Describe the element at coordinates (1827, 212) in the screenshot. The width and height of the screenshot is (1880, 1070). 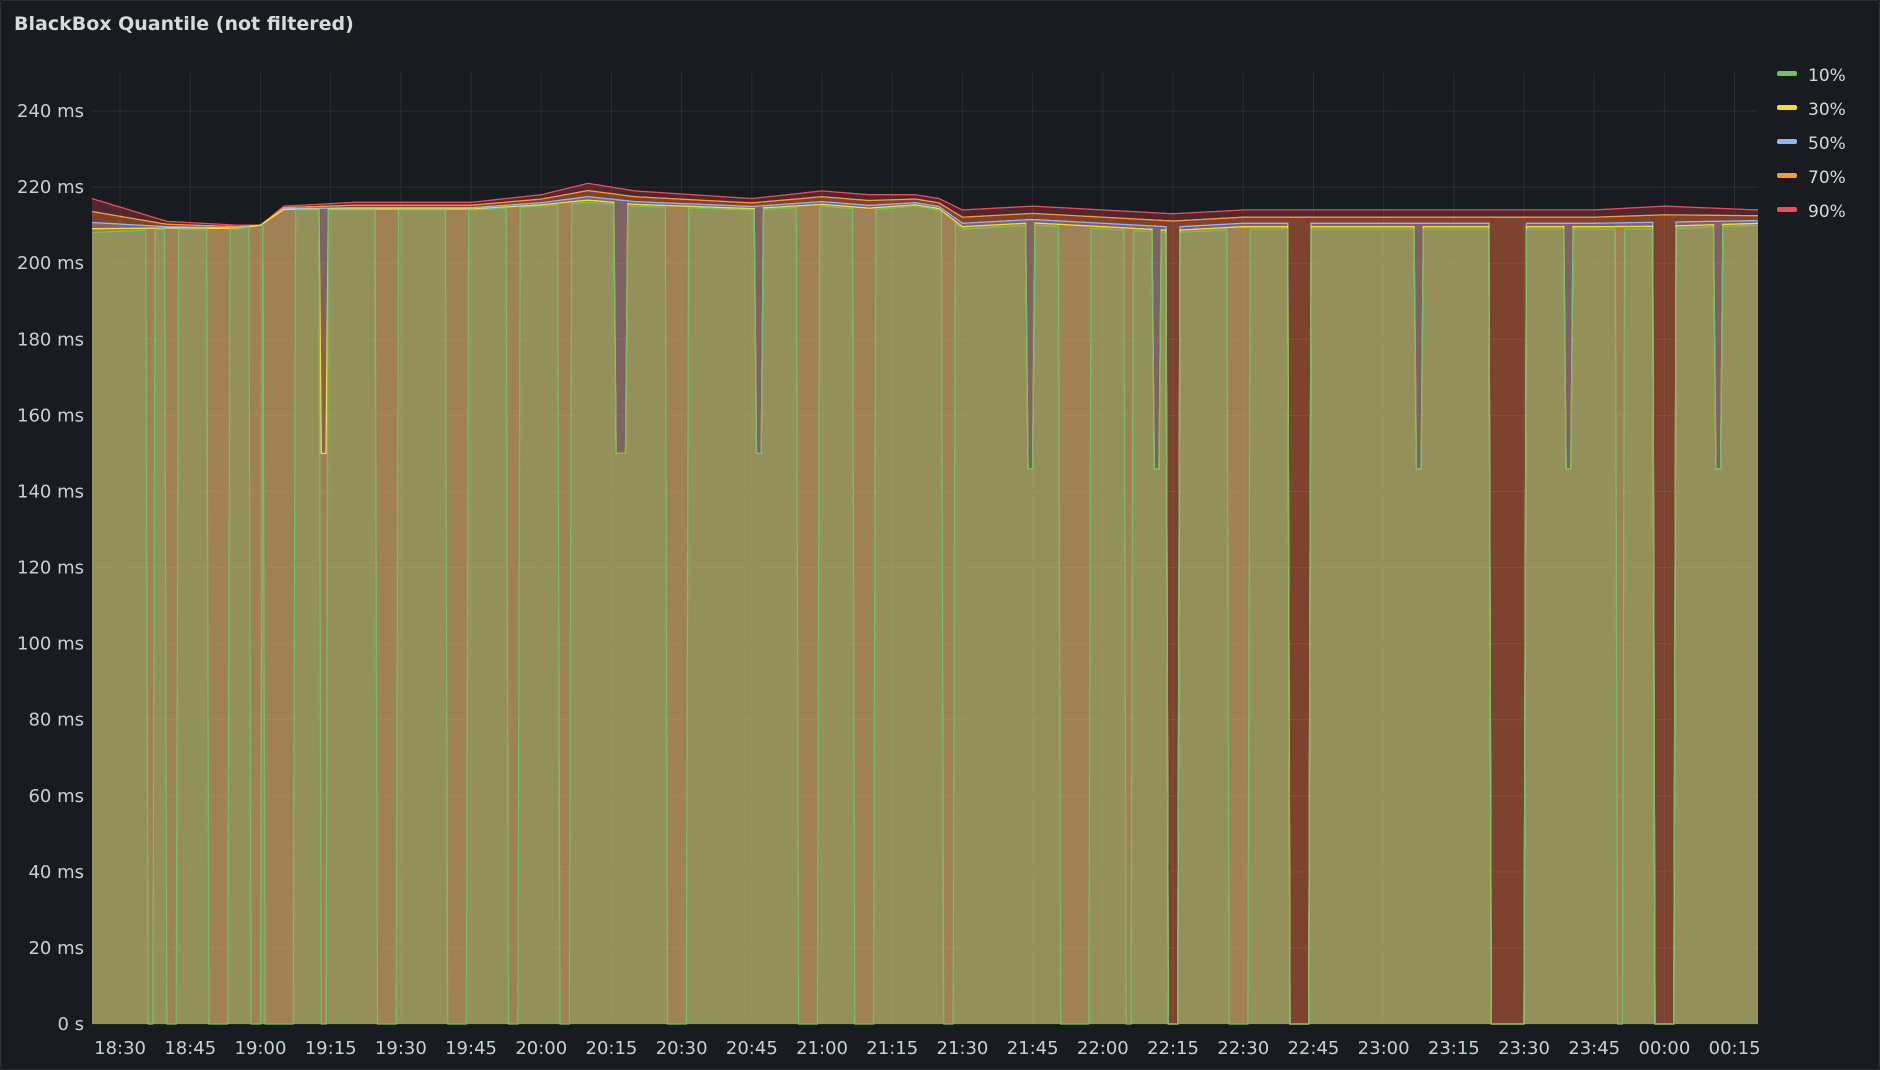
I see `legend-label-90: 90%` at that location.